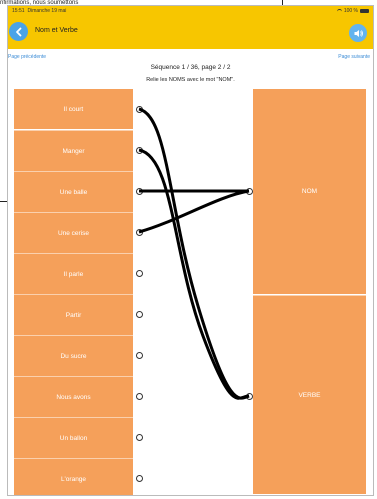 The height and width of the screenshot is (499, 377). Describe the element at coordinates (190, 11) in the screenshot. I see `status-bar: 15:51 Dimanche 19 mai 100 %` at that location.